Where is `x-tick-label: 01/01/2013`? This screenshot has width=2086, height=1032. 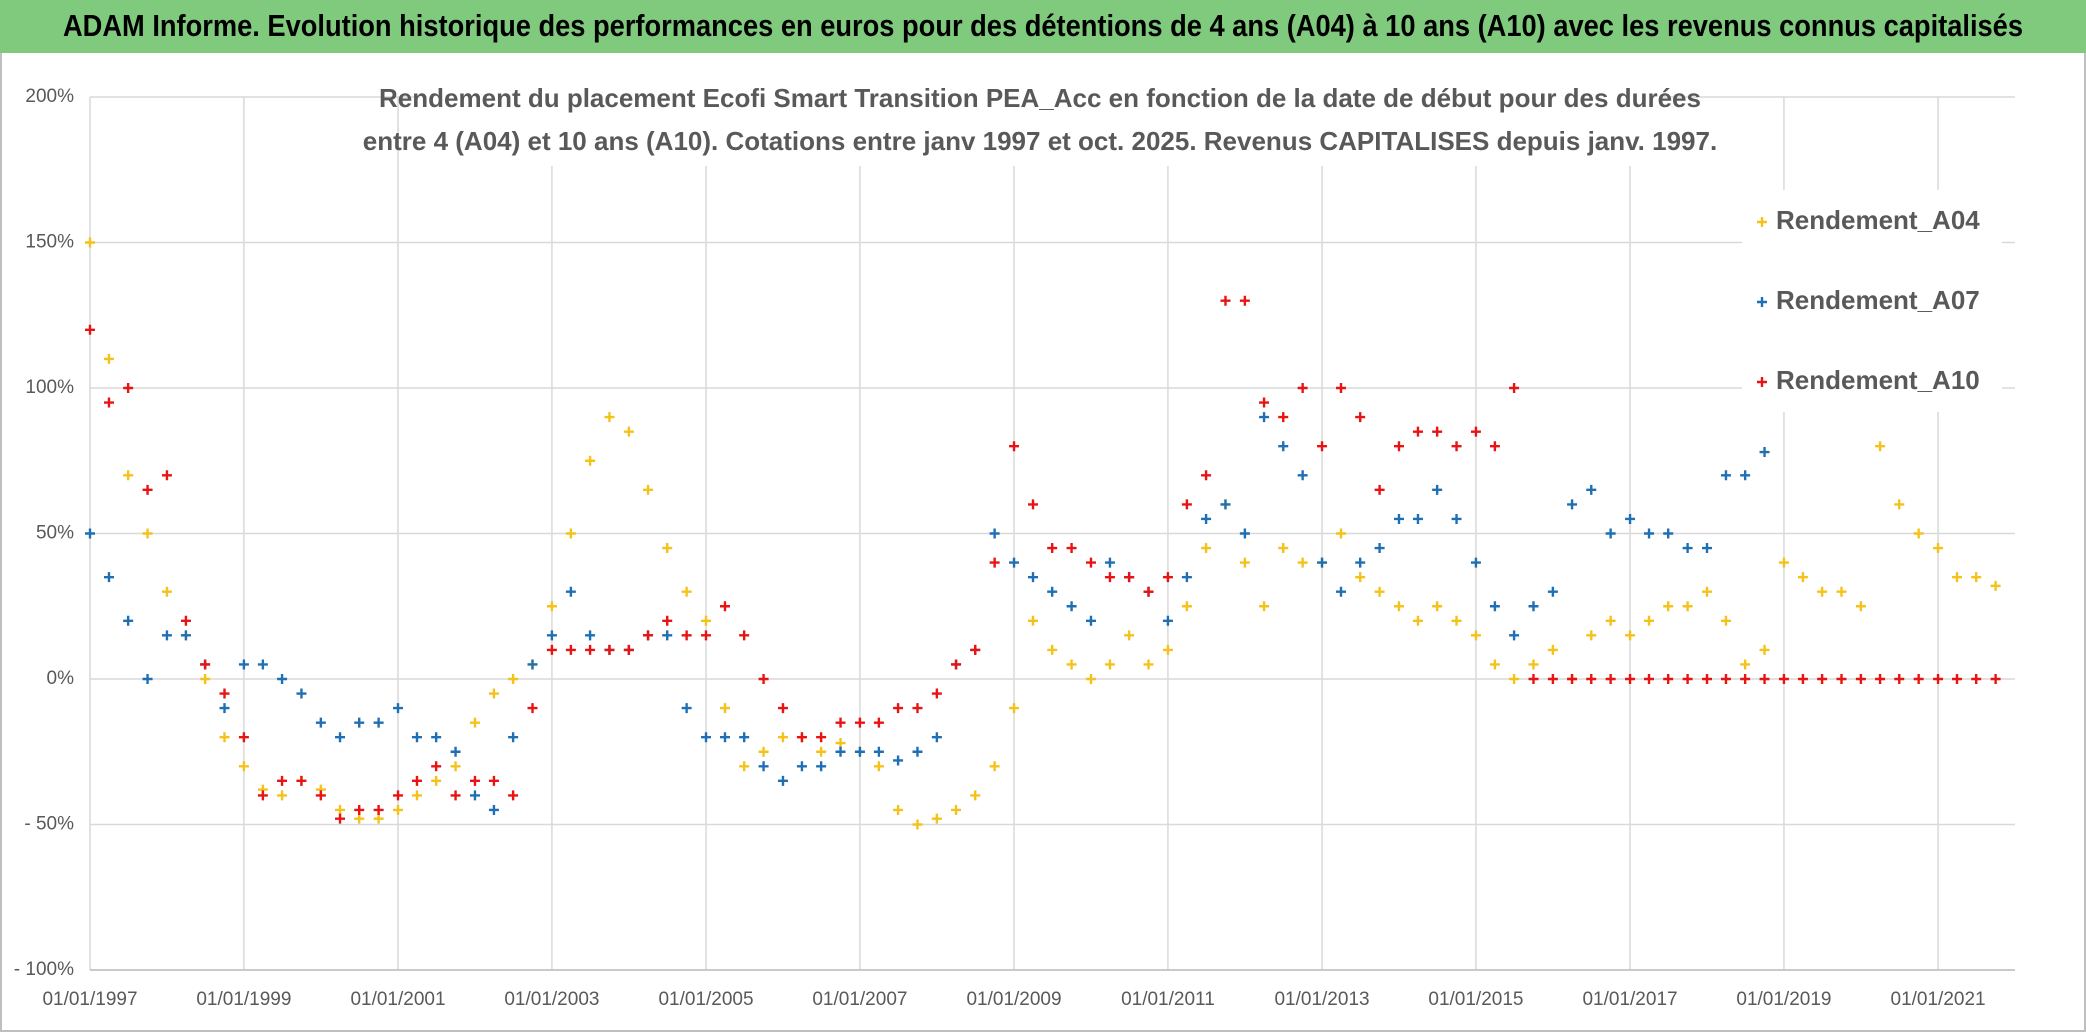
x-tick-label: 01/01/2013 is located at coordinates (1321, 999).